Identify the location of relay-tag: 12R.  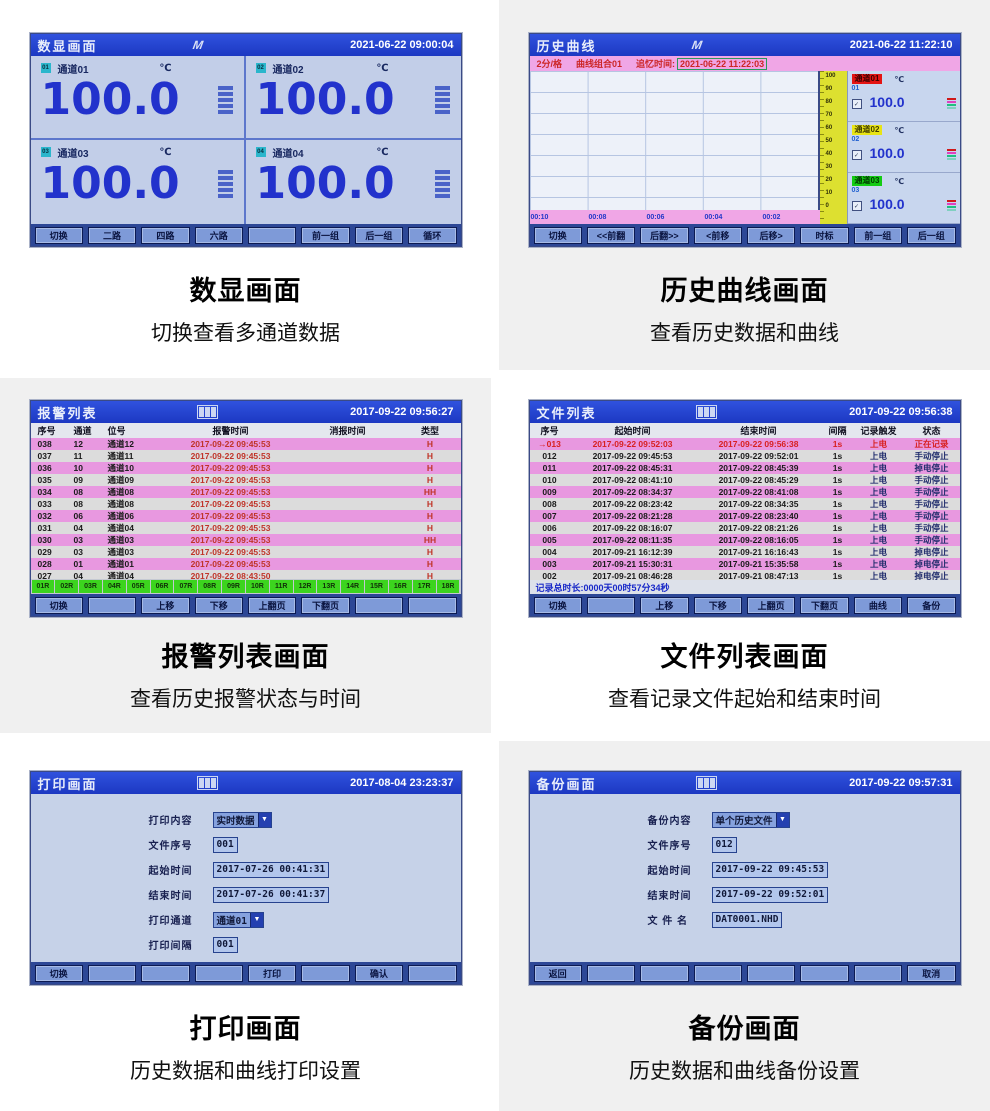
(305, 586).